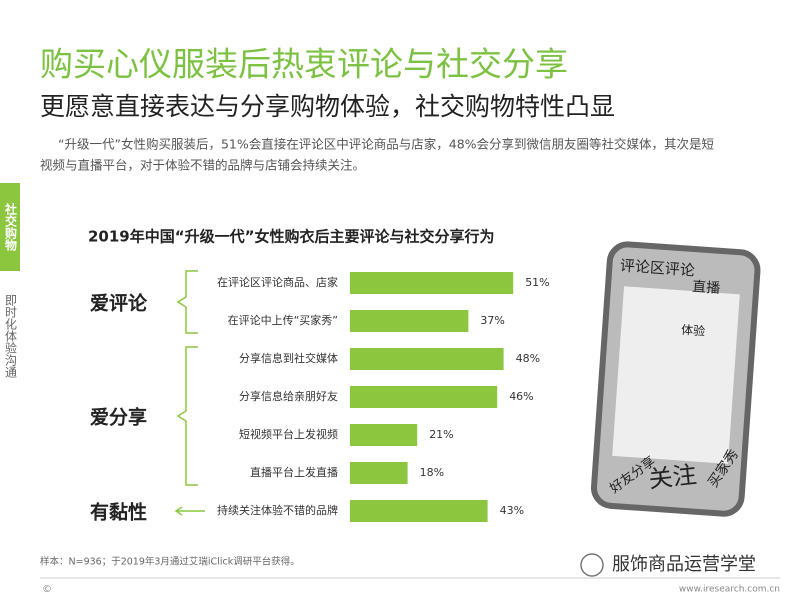 Image resolution: width=800 pixels, height=604 pixels. What do you see at coordinates (528, 358) in the screenshot?
I see `value-label: 48%` at bounding box center [528, 358].